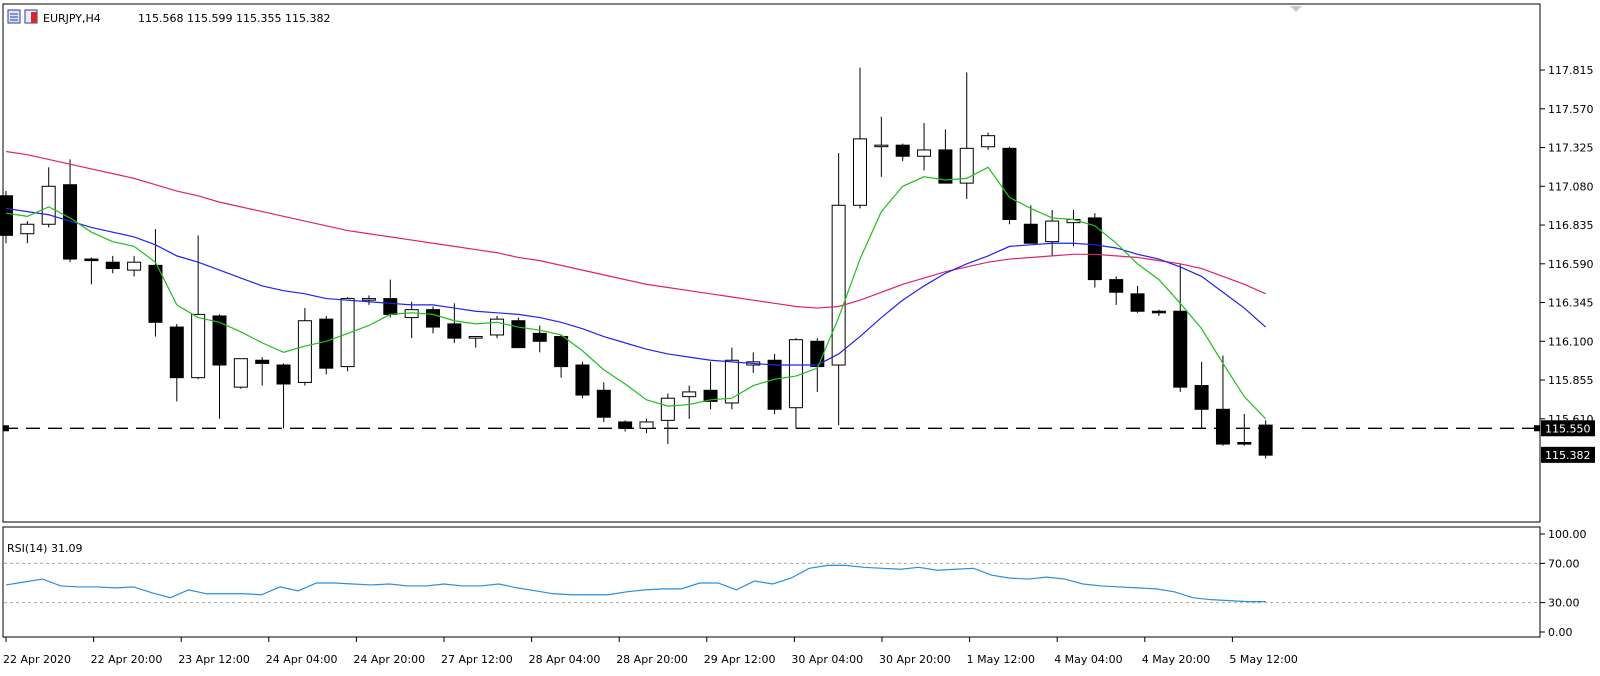  Describe the element at coordinates (1263, 659) in the screenshot. I see `time-tick-label: 5 May 12:00` at that location.